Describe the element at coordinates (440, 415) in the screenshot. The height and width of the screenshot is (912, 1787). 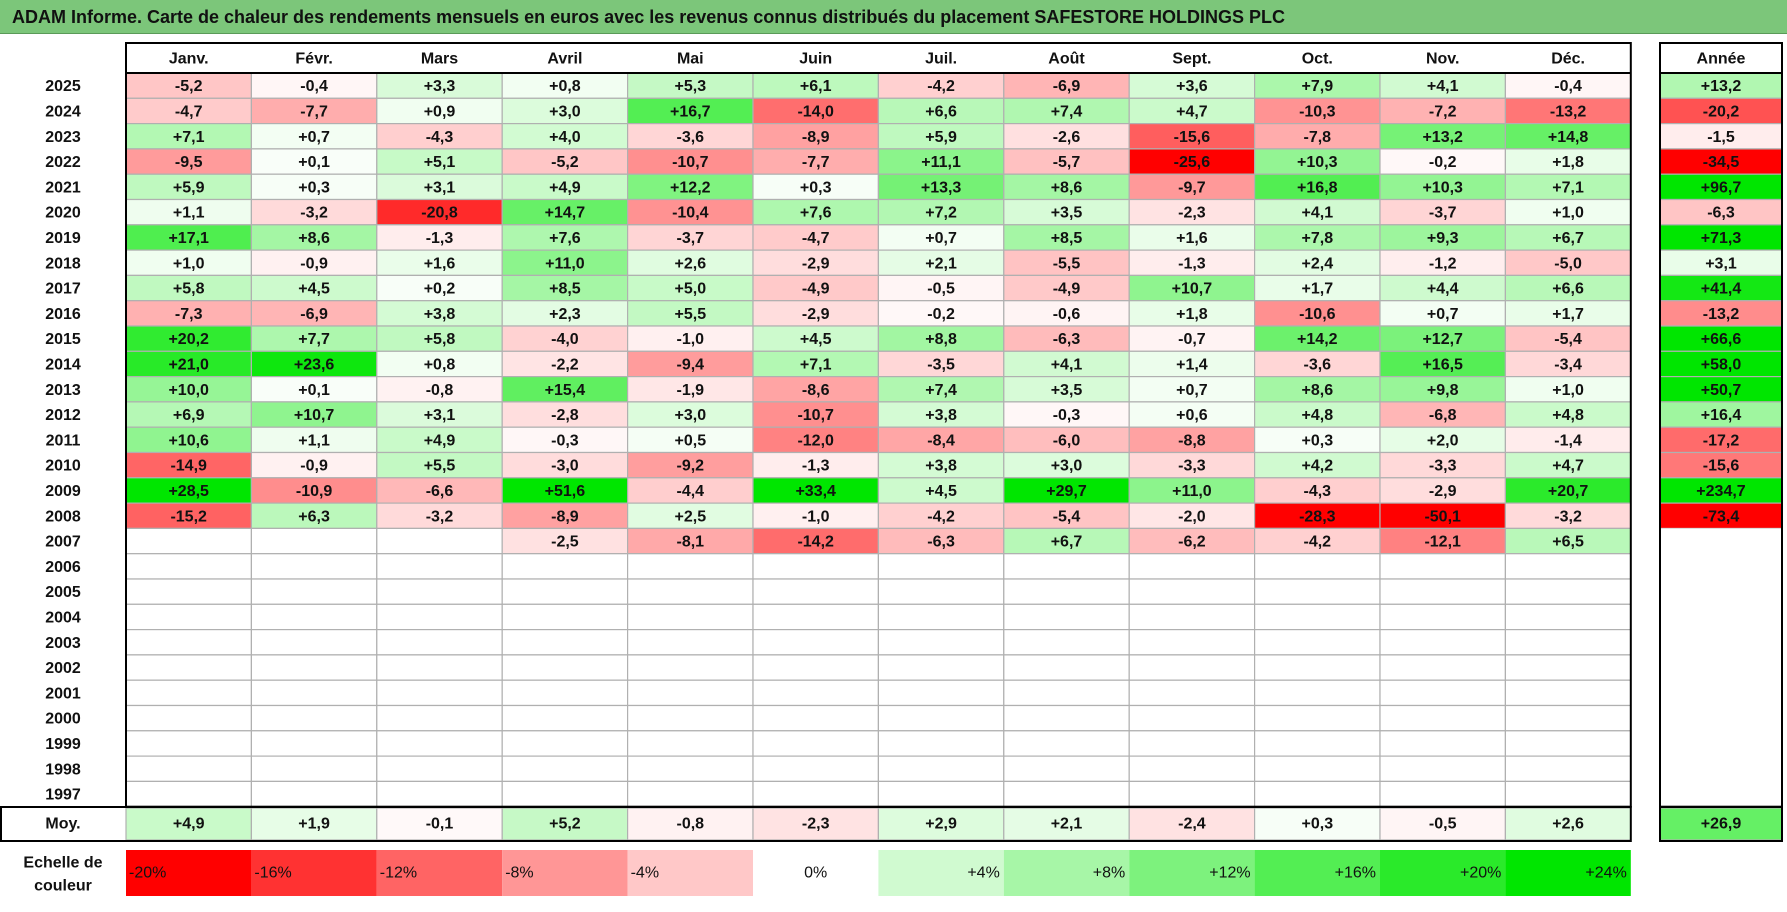
I see `cell-value: +3,1` at that location.